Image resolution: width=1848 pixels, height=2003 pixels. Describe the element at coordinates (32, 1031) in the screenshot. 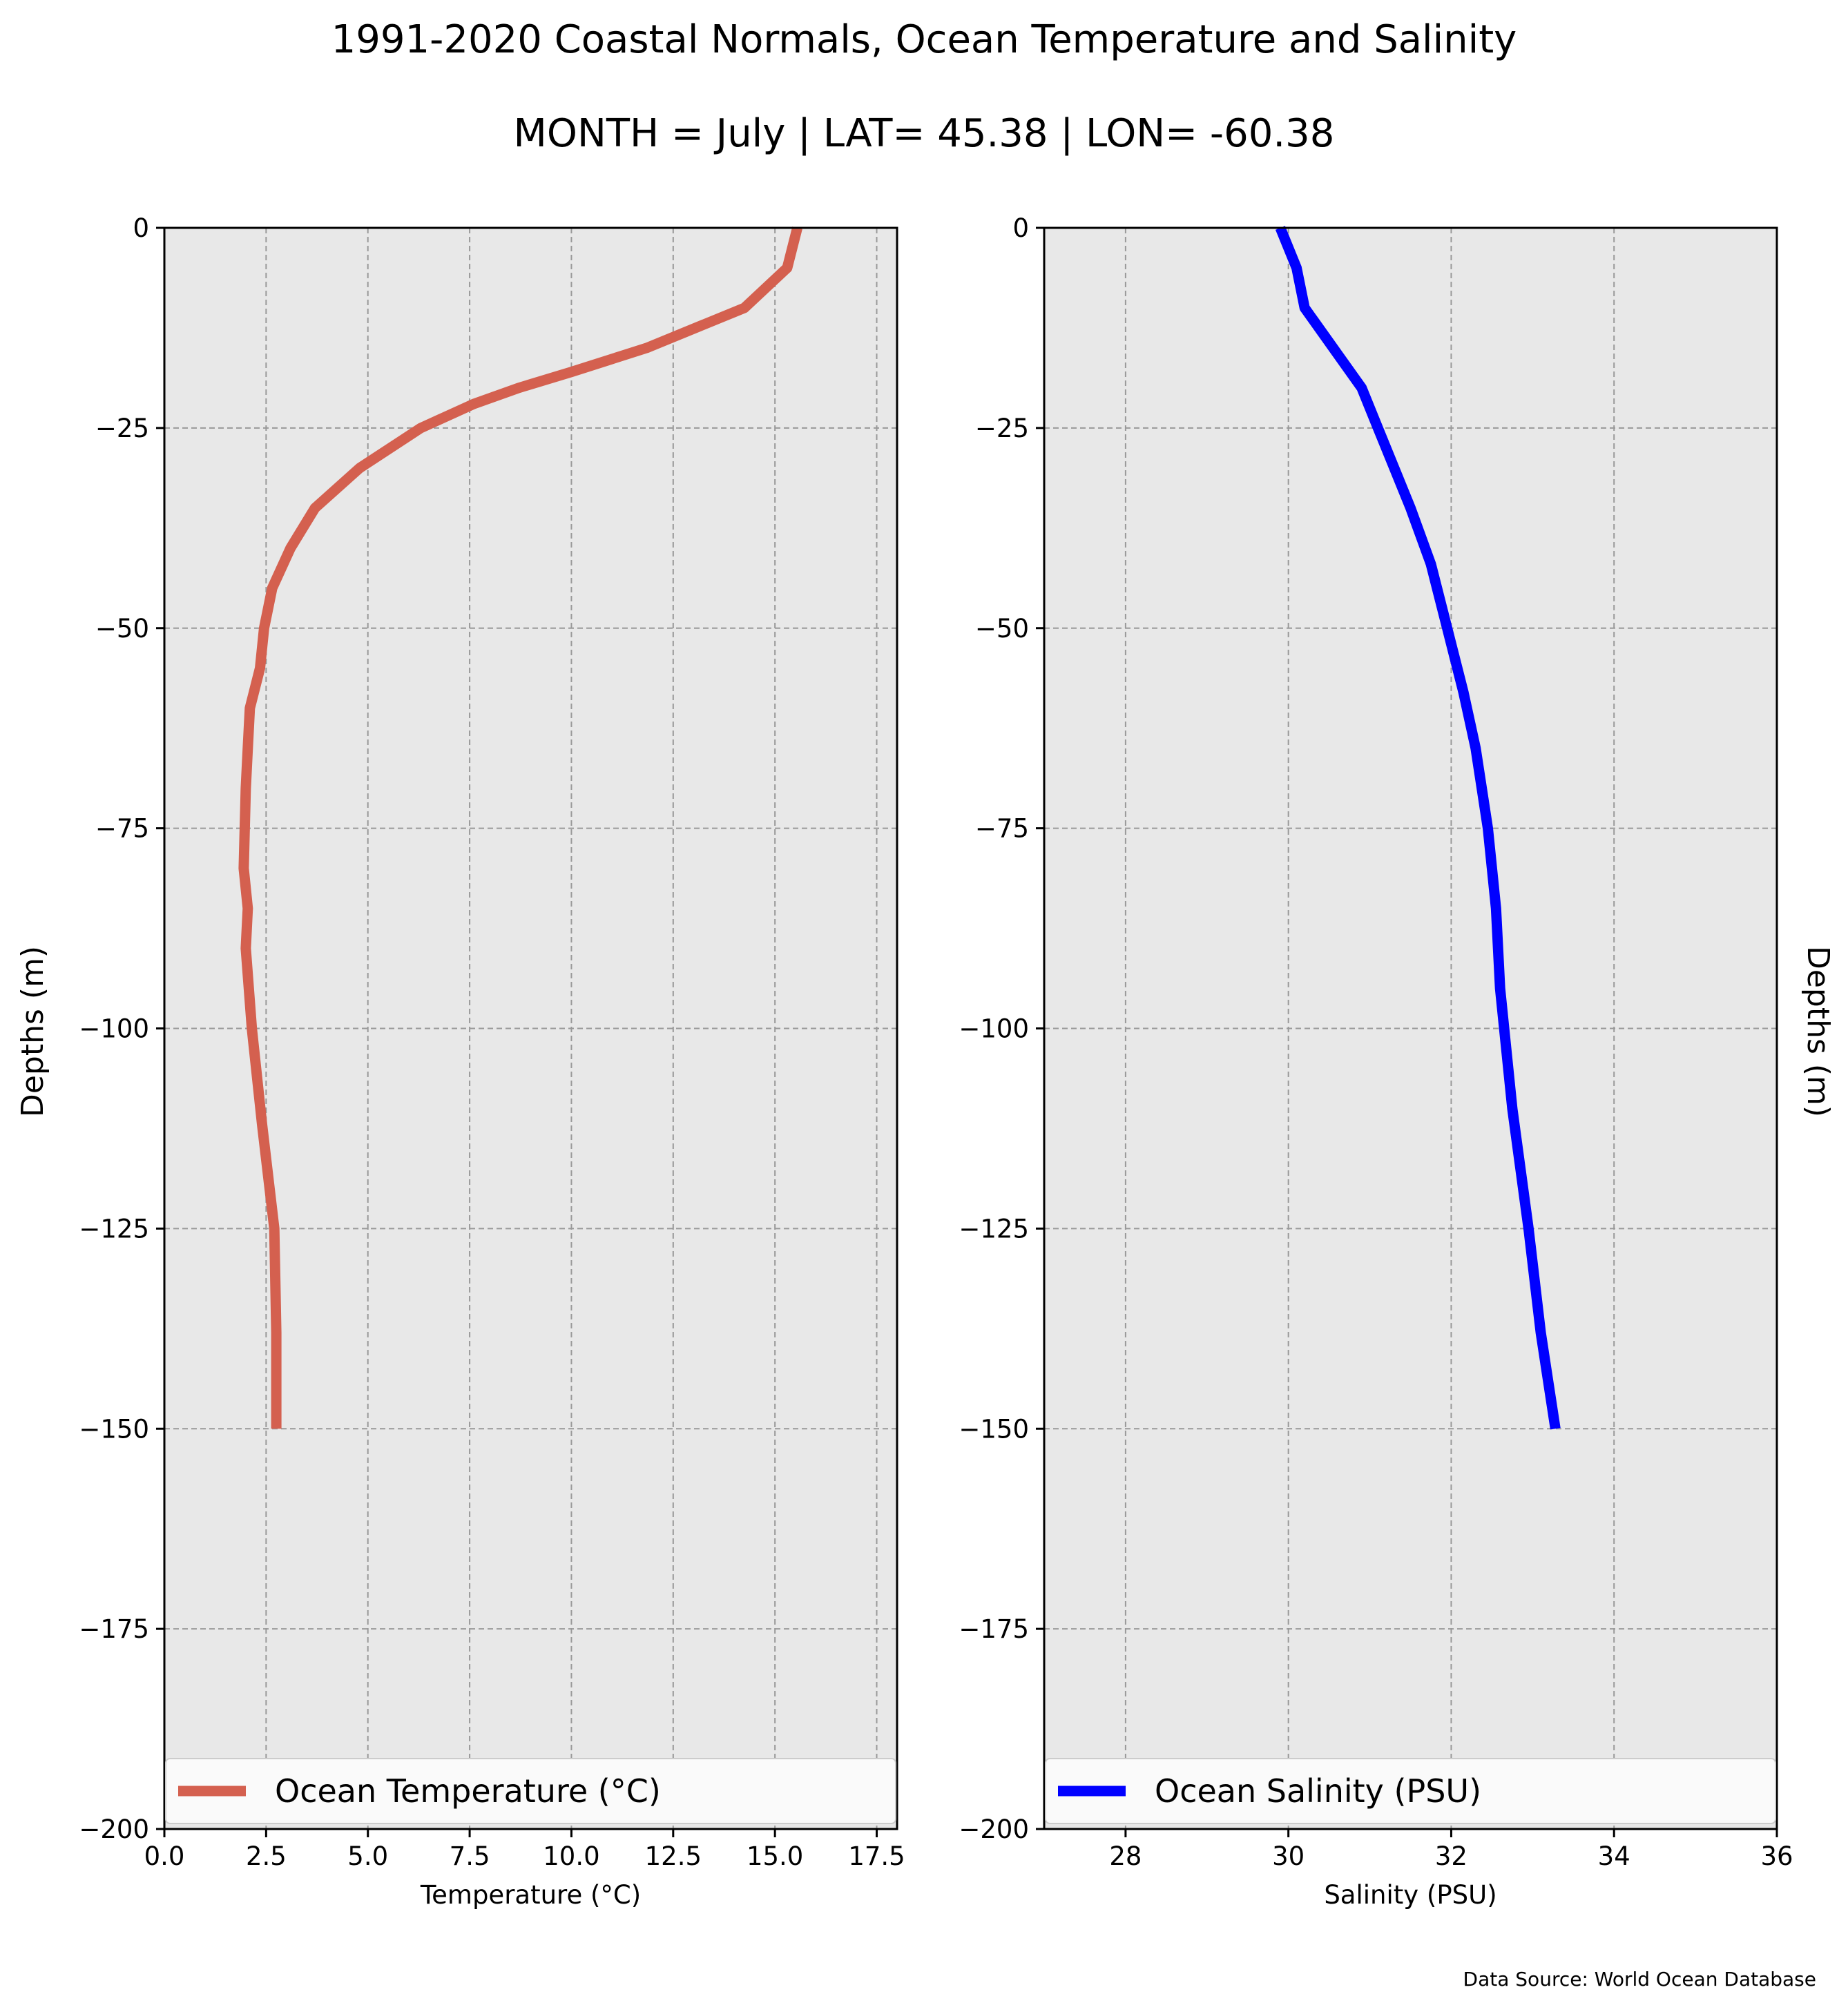

I see `temperature-y-axis-label: Depths (m)` at that location.